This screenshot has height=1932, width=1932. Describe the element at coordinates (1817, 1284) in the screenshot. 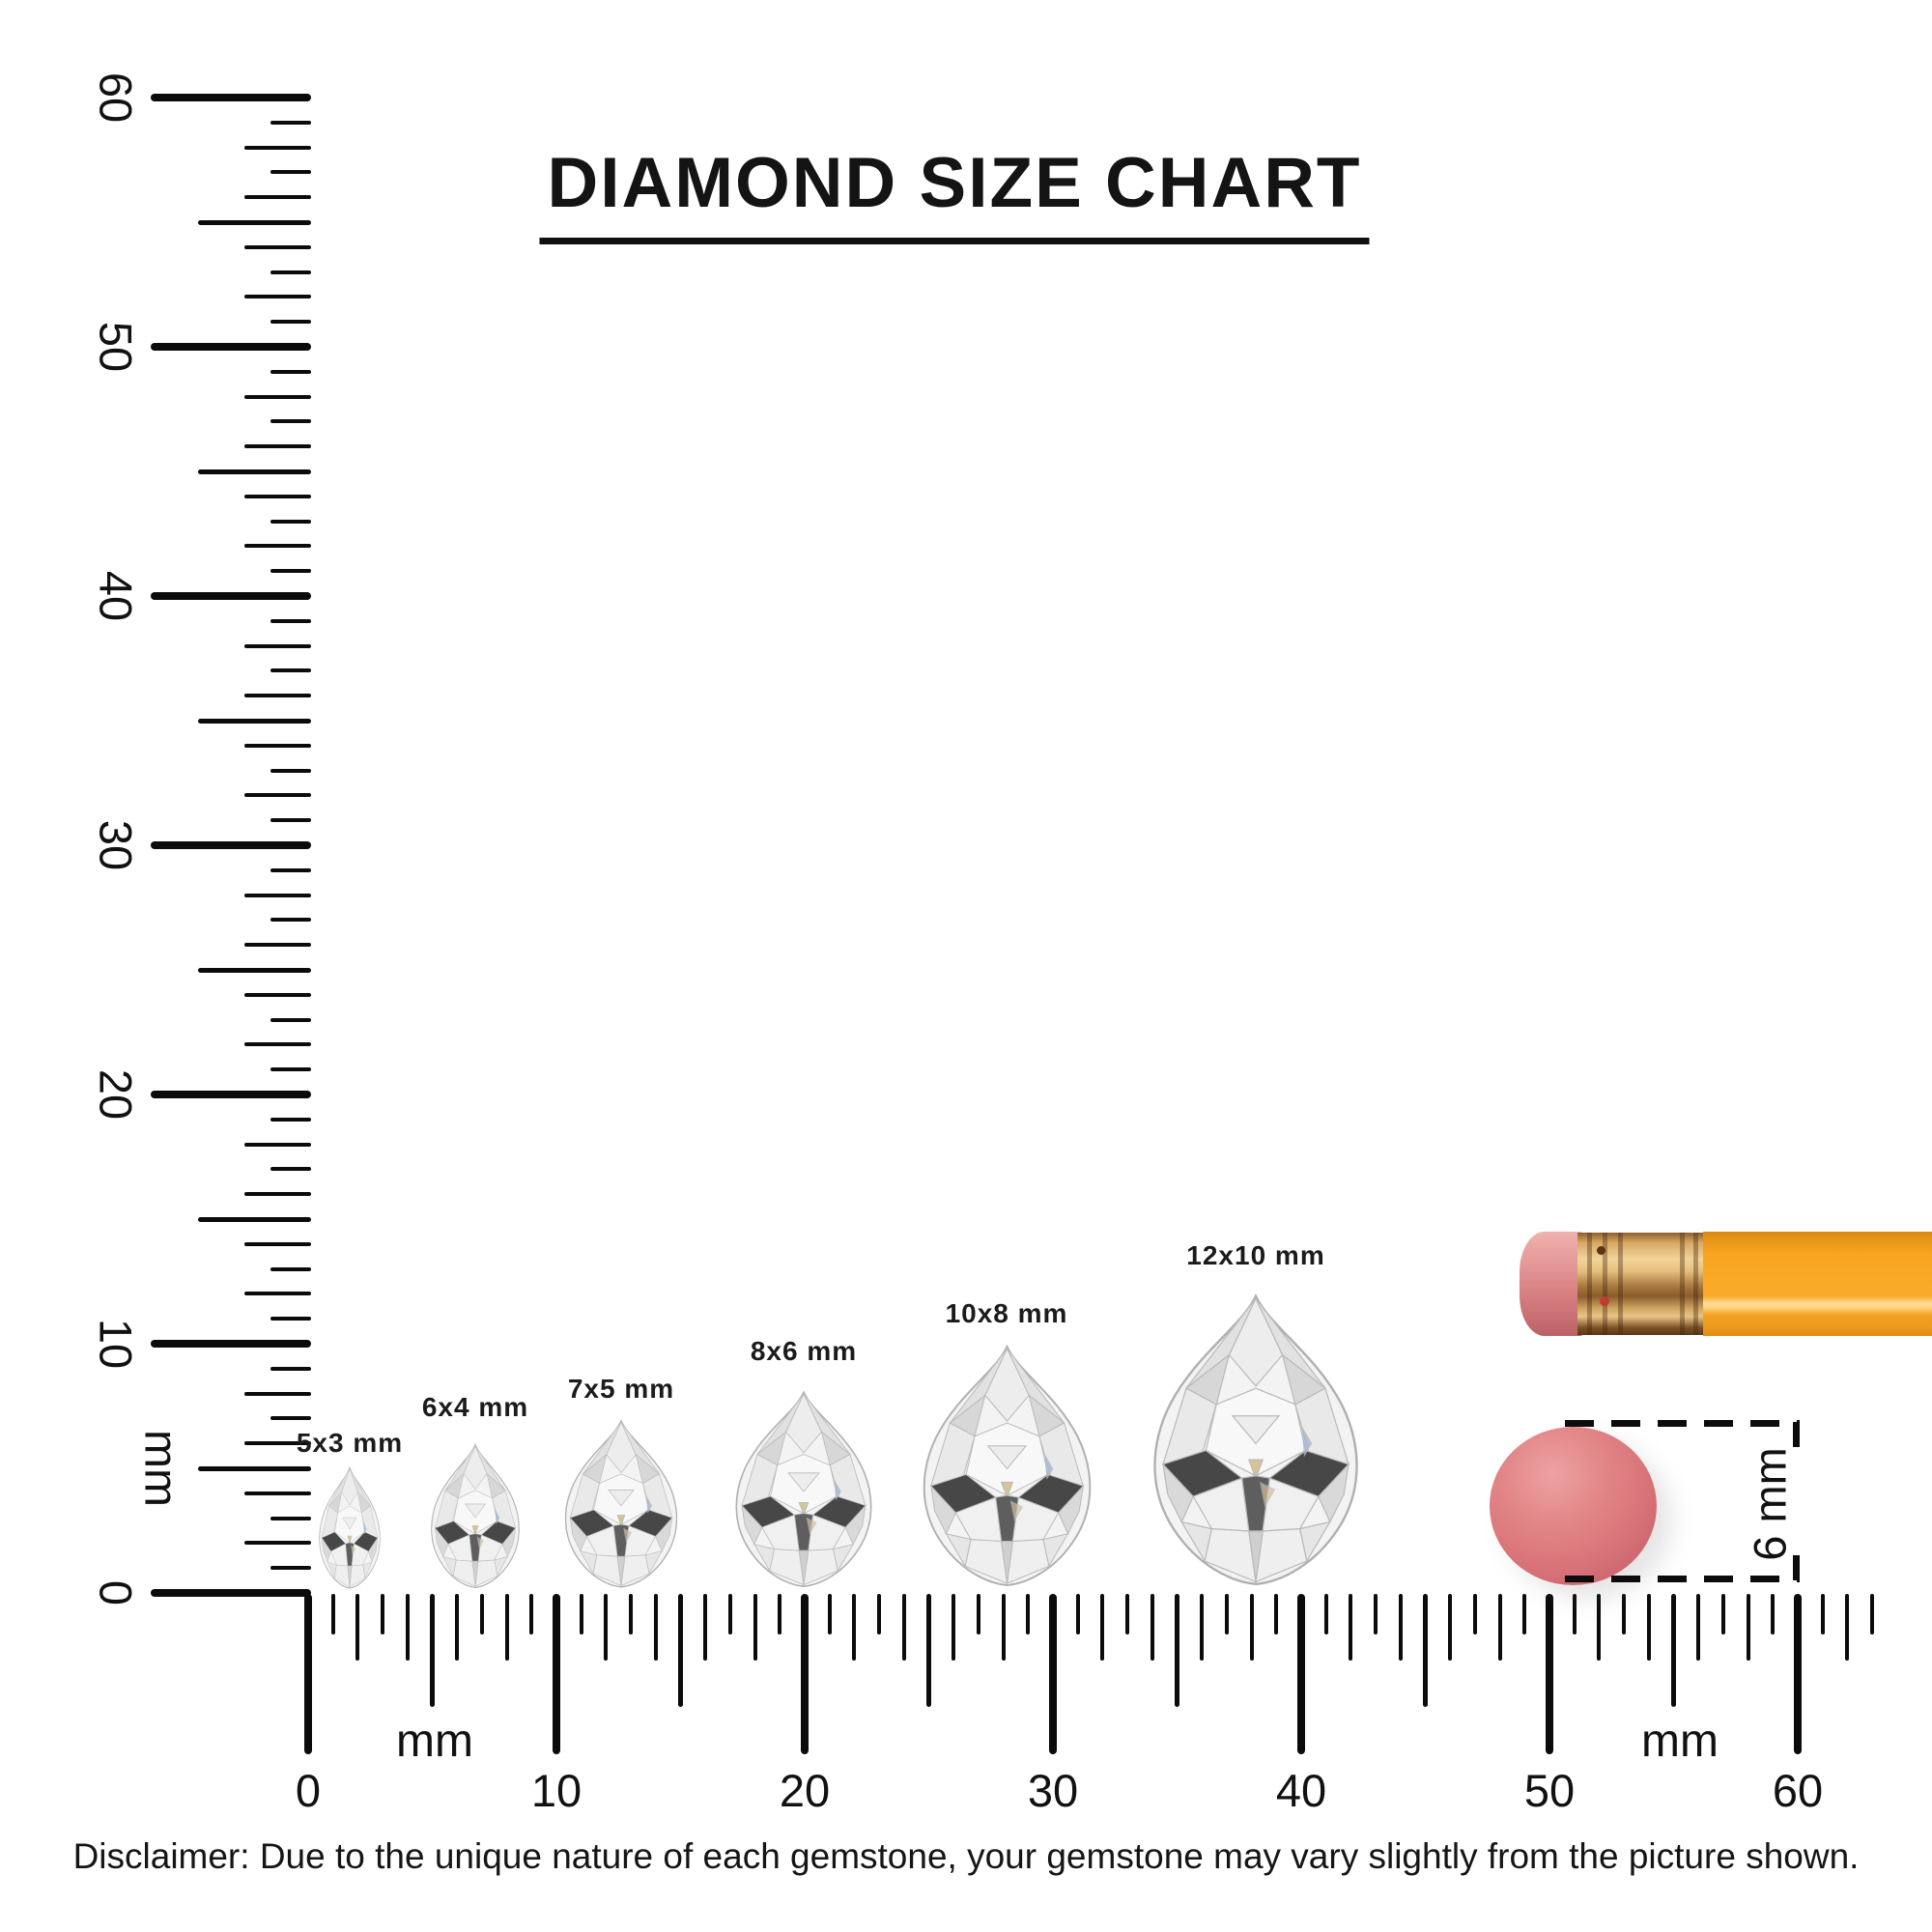

I see `pencil-body` at that location.